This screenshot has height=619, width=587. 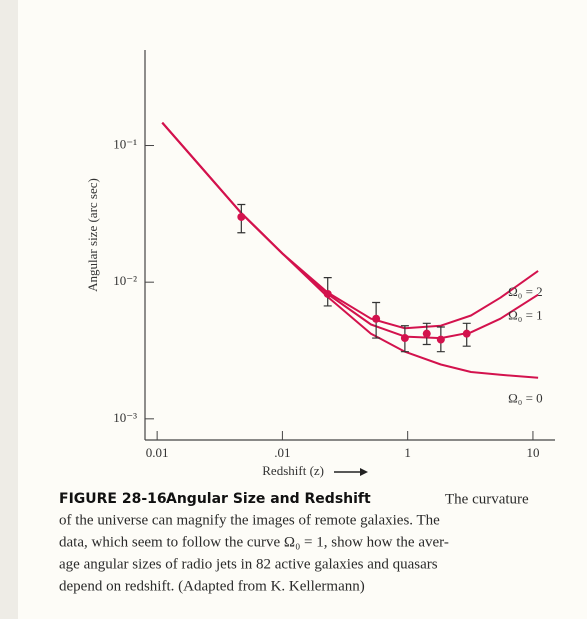 What do you see at coordinates (525, 291) in the screenshot?
I see `curve-label: Ω₀ = 2` at bounding box center [525, 291].